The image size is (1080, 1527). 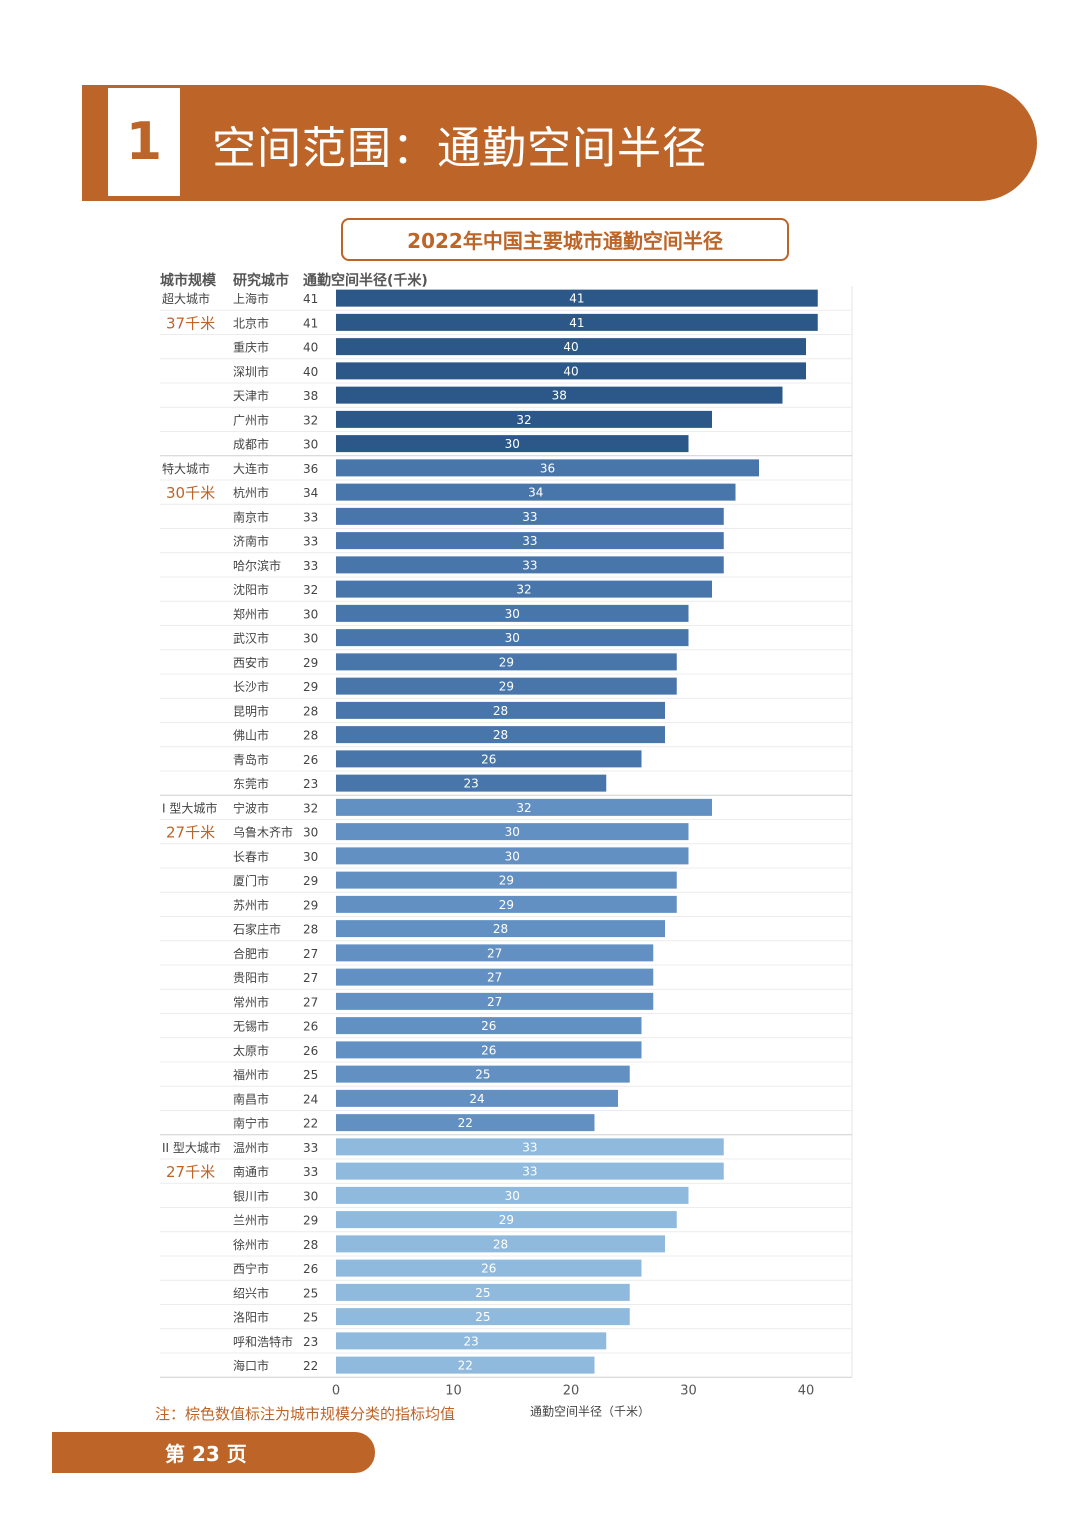 What do you see at coordinates (251, 1147) in the screenshot?
I see `city-label: 温州市` at bounding box center [251, 1147].